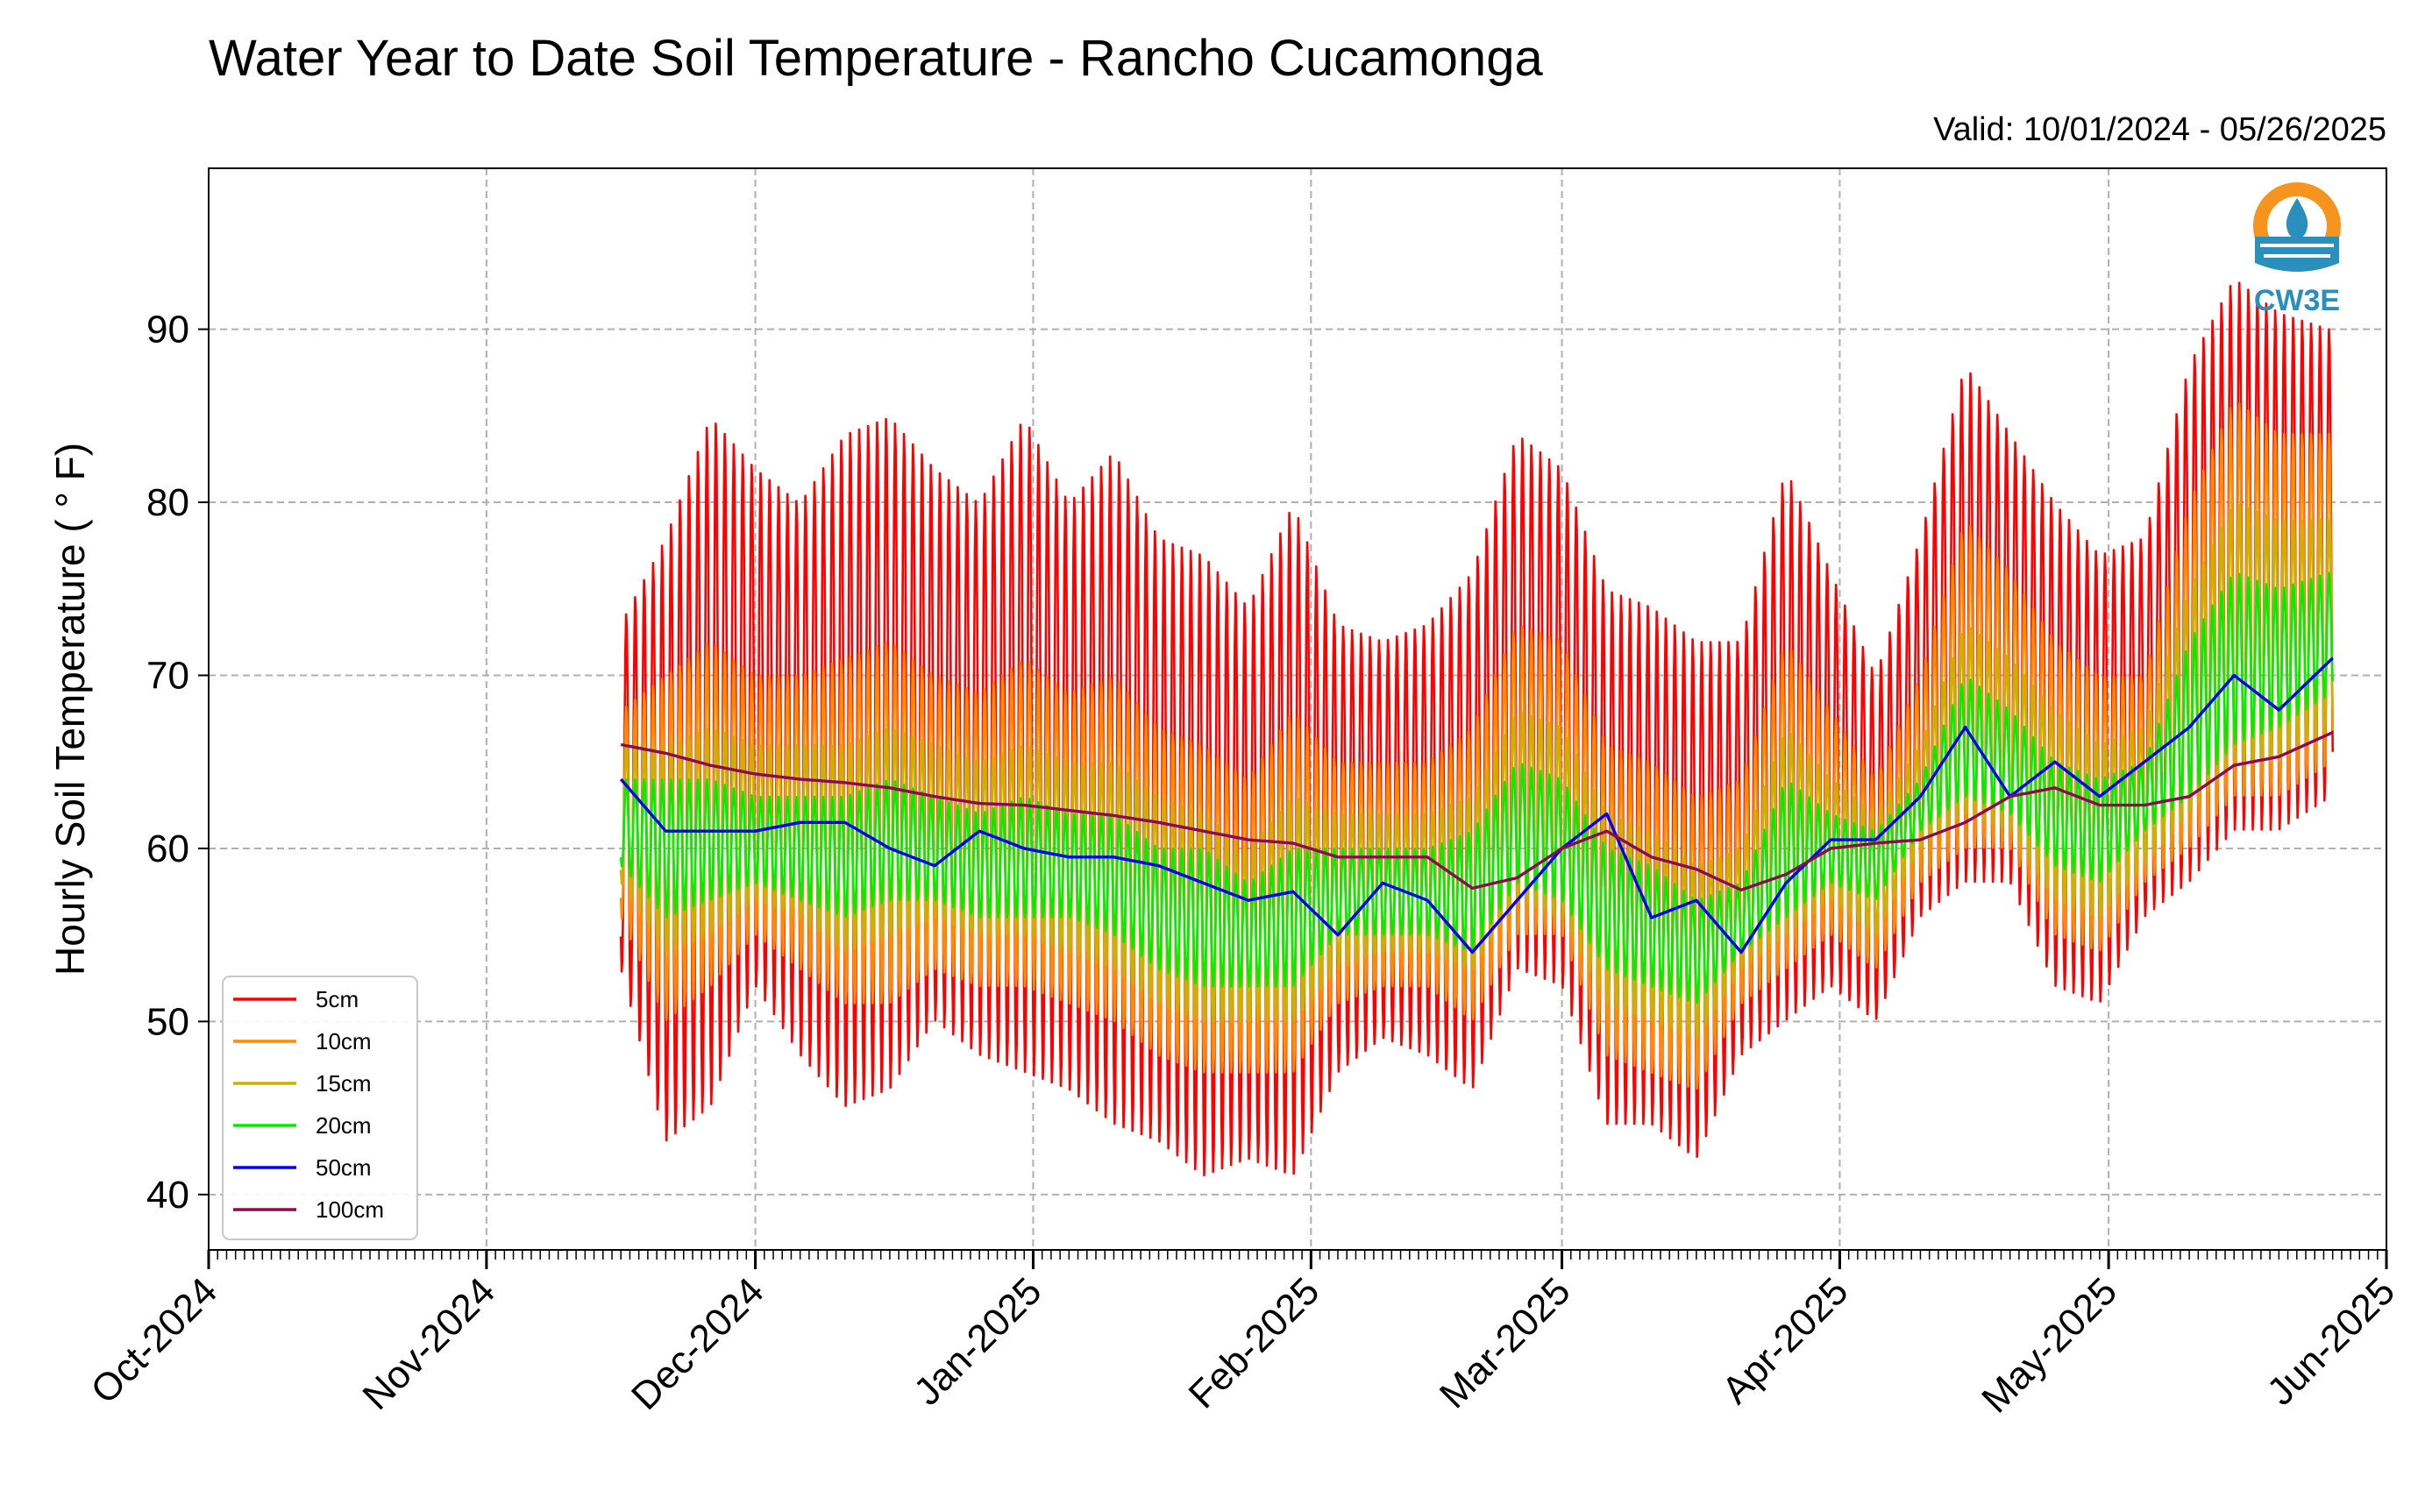 The width and height of the screenshot is (2418, 1512). What do you see at coordinates (320, 1108) in the screenshot?
I see `legend: 5cm 10cm 15cm 20cm 50cm 100cm` at bounding box center [320, 1108].